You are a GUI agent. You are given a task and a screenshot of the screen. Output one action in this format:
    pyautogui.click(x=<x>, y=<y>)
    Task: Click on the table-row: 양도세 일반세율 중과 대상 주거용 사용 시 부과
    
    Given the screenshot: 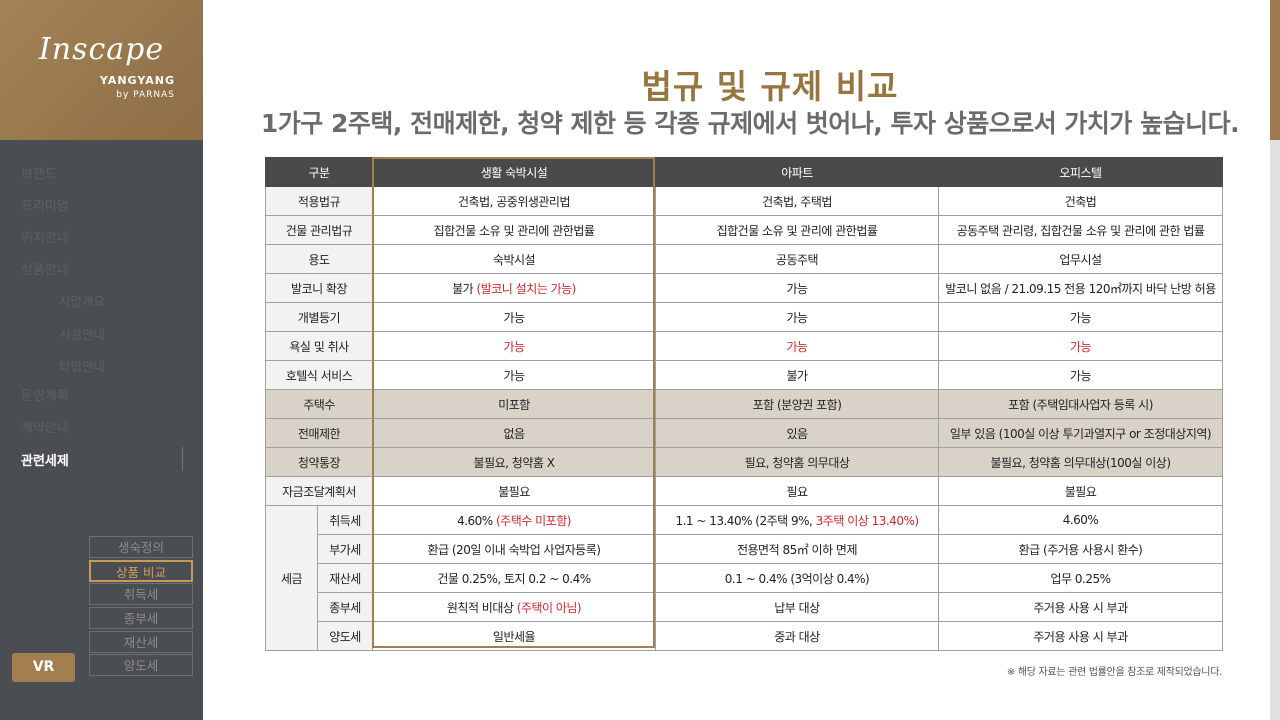 What is the action you would take?
    pyautogui.click(x=744, y=636)
    